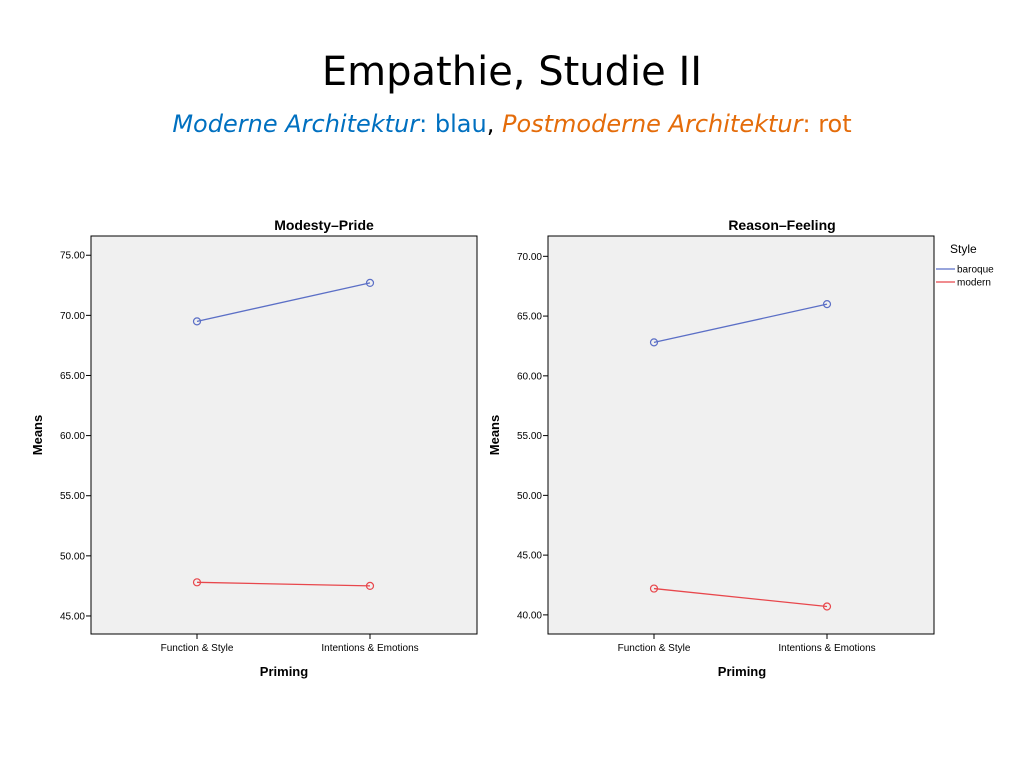 This screenshot has height=768, width=1024. What do you see at coordinates (453, 124) in the screenshot?
I see `modern-color-word: : blau` at bounding box center [453, 124].